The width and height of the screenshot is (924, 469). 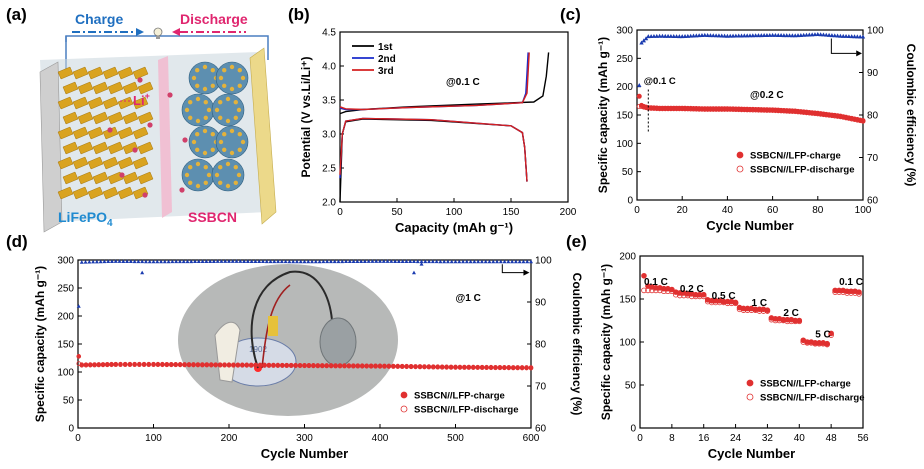 I want to click on x-tick-label: 8, so click(x=672, y=438).